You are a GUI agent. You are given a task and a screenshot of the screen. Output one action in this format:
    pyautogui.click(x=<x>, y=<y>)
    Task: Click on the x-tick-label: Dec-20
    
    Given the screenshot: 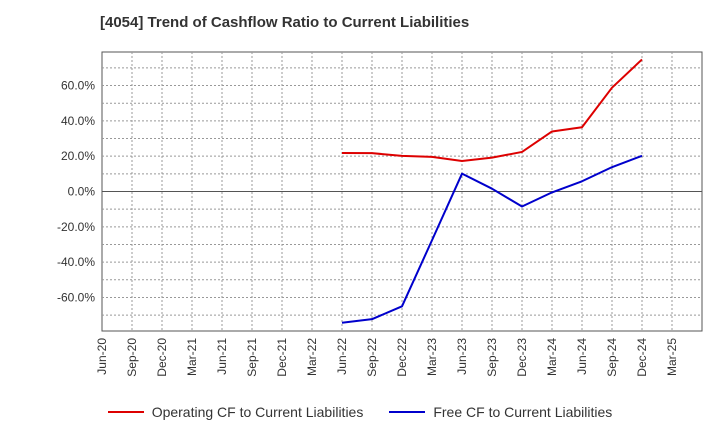 What is the action you would take?
    pyautogui.click(x=162, y=357)
    